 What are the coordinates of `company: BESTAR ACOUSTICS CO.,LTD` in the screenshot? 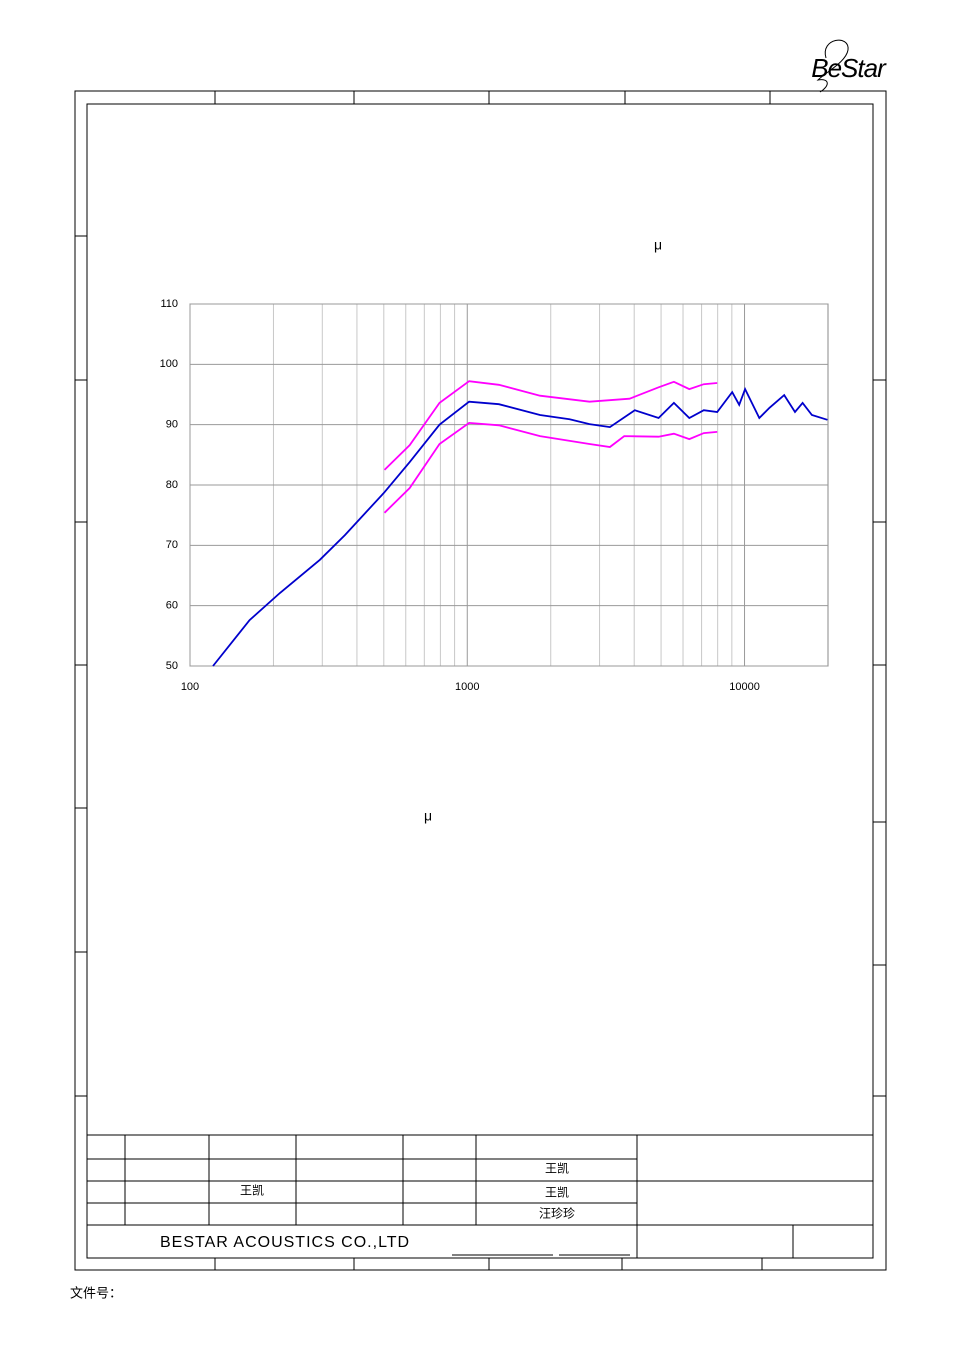 It's located at (285, 1242).